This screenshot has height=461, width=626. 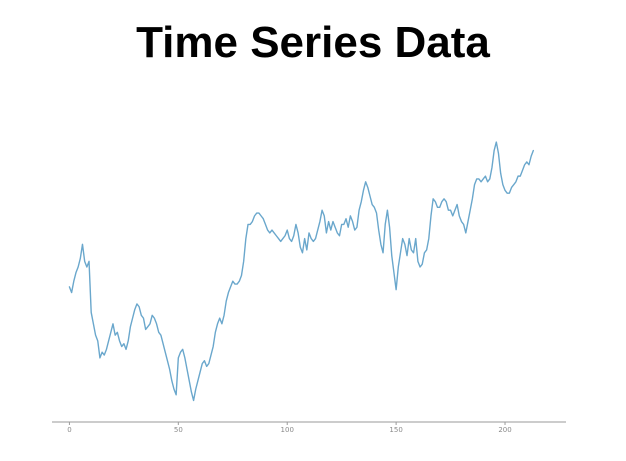 I want to click on x-tick-label: 150, so click(x=395, y=430).